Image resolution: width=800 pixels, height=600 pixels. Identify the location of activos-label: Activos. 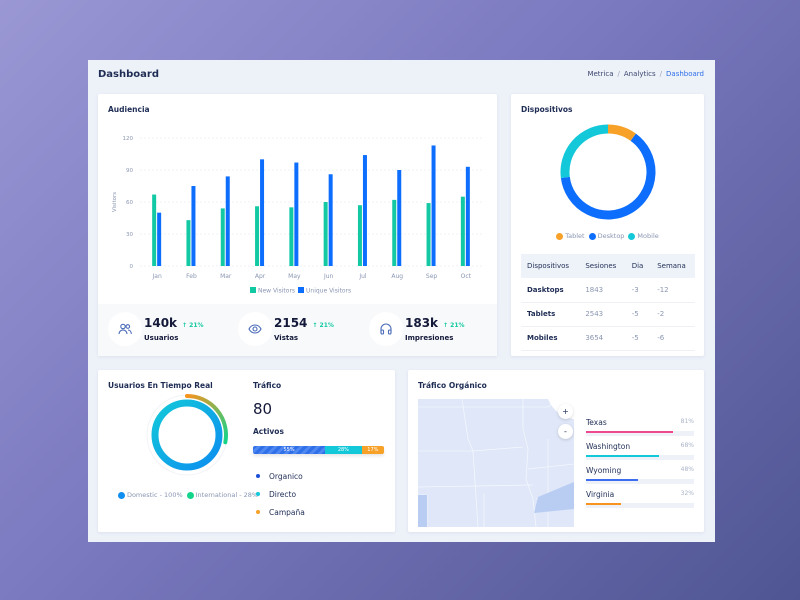
(268, 431).